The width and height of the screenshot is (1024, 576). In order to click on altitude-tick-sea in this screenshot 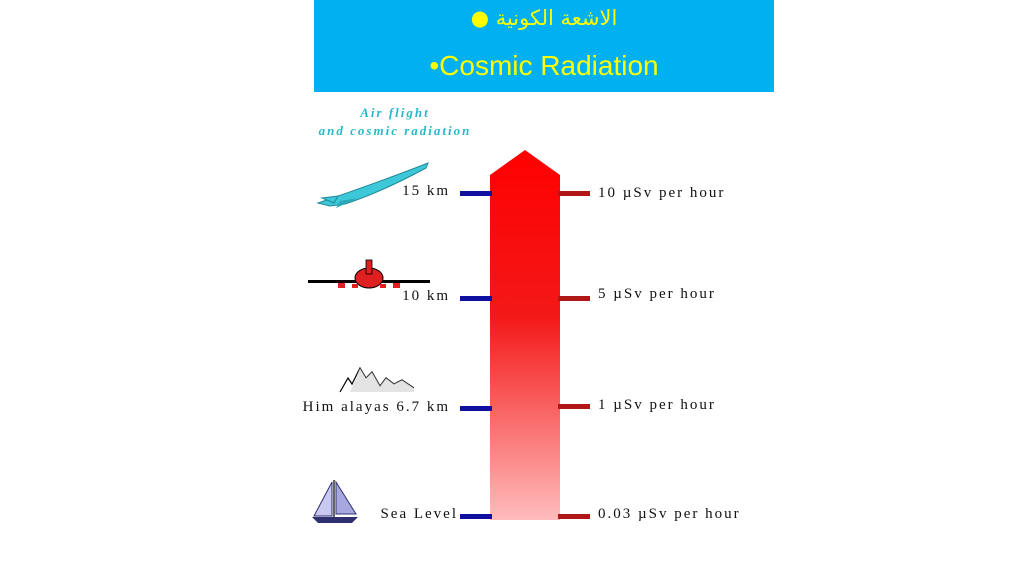, I will do `click(476, 516)`.